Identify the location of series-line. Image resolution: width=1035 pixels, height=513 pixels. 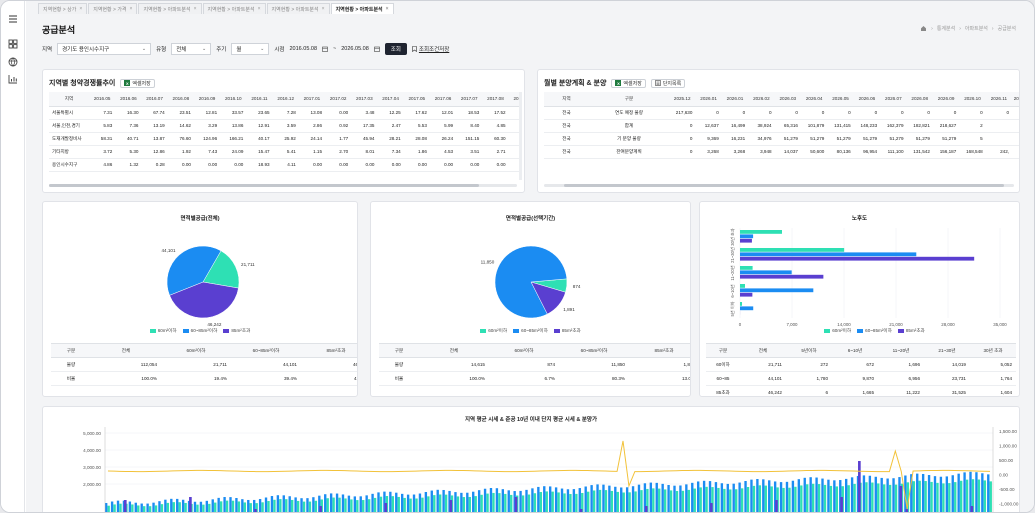
(549, 475).